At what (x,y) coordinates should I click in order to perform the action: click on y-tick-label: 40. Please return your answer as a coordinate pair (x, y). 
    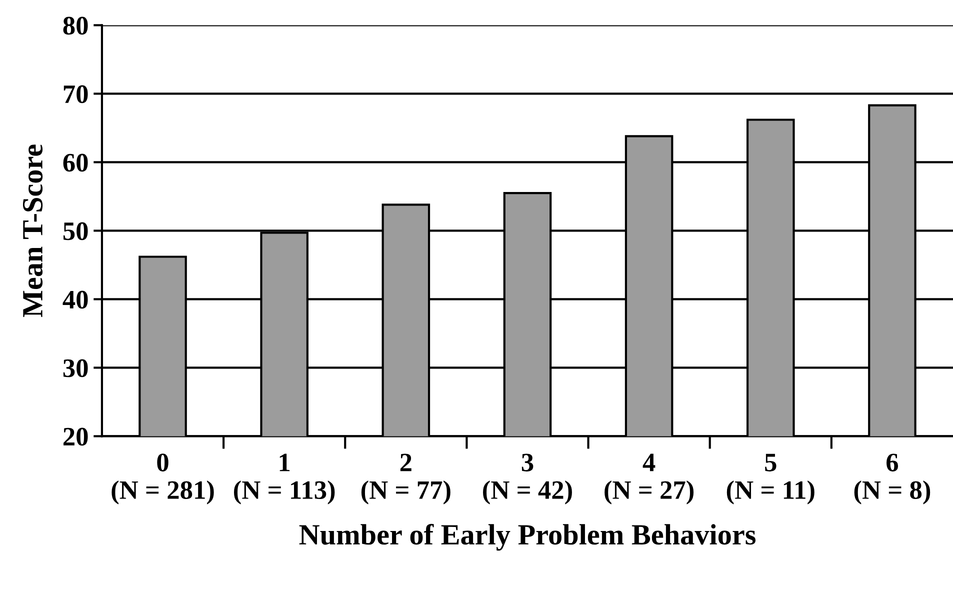
    Looking at the image, I should click on (75, 299).